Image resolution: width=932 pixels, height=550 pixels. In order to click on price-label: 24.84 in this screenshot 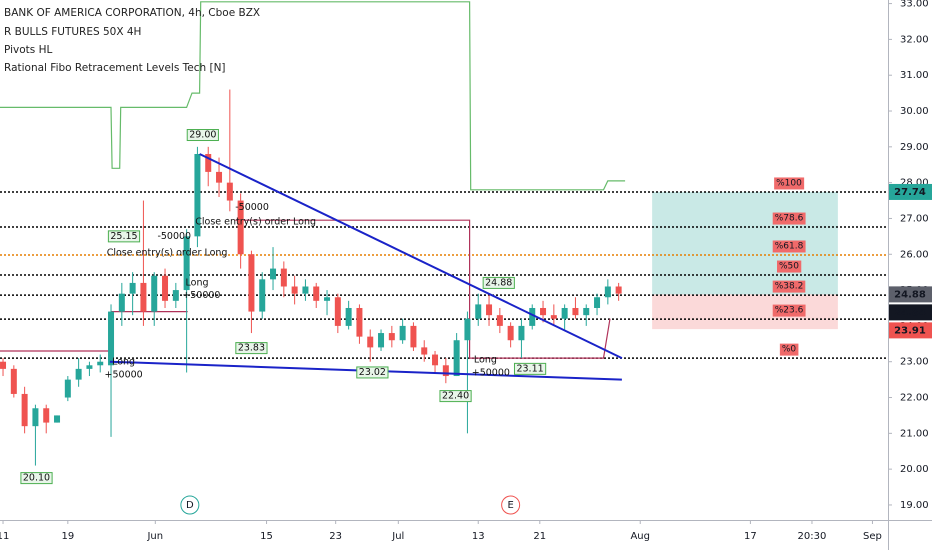, I will do `click(910, 312)`.